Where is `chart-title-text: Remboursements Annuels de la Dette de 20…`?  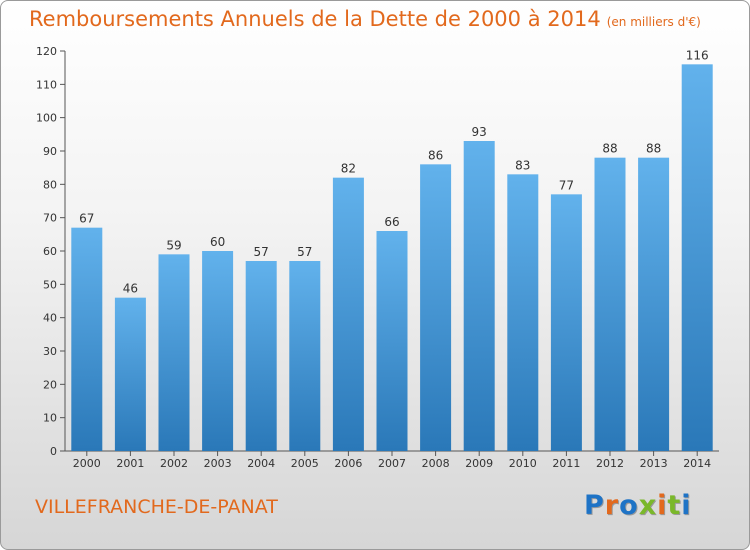
chart-title-text: Remboursements Annuels de la Dette de 20… is located at coordinates (315, 19).